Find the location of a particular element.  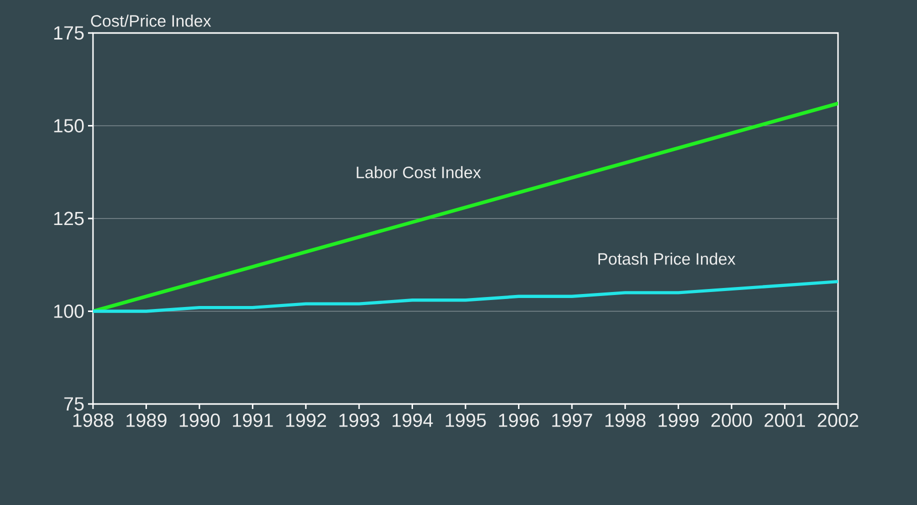

y-tick-label: 75 is located at coordinates (74, 404).